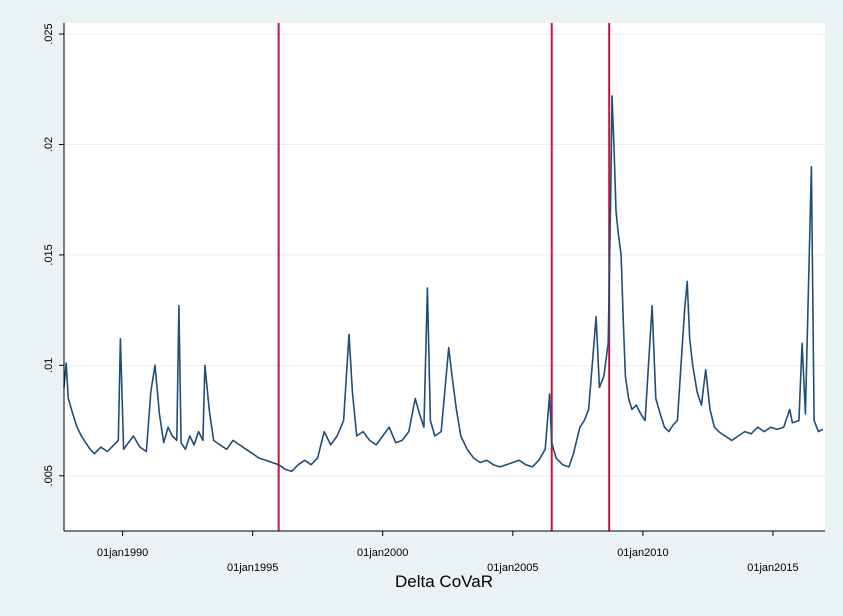 The width and height of the screenshot is (843, 616). I want to click on x-tick-label: 01jan1995, so click(252, 568).